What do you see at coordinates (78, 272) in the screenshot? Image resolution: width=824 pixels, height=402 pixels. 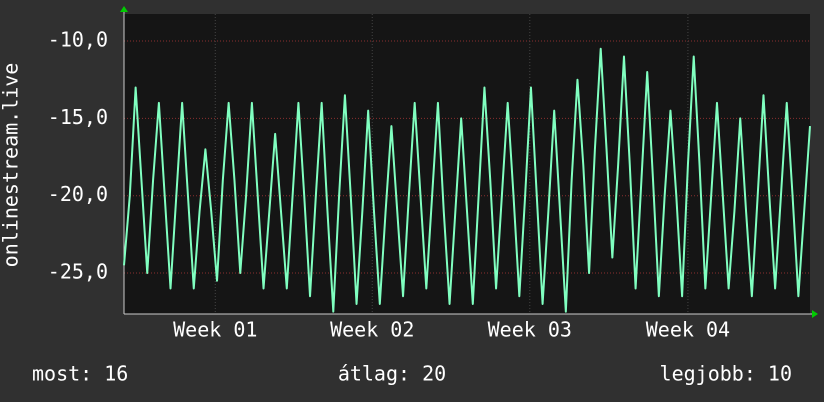 I see `y-tick-label: -25,0` at bounding box center [78, 272].